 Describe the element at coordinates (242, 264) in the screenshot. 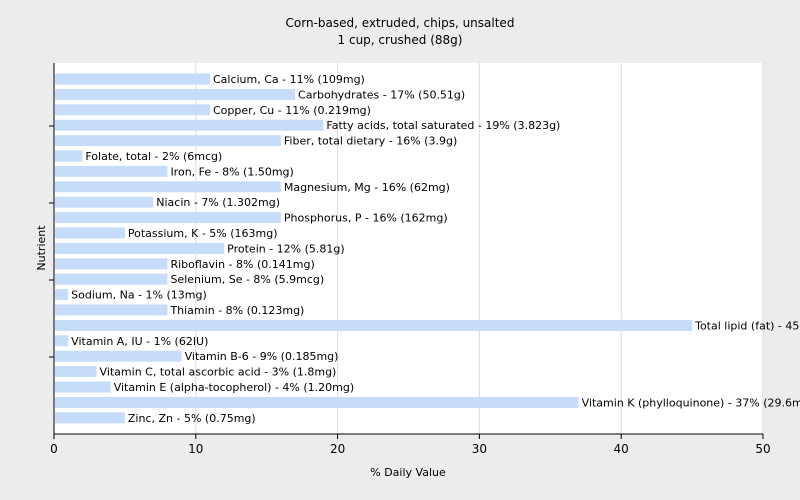

I see `bar-label: Riboflavin - 8% (0.141mg)` at that location.